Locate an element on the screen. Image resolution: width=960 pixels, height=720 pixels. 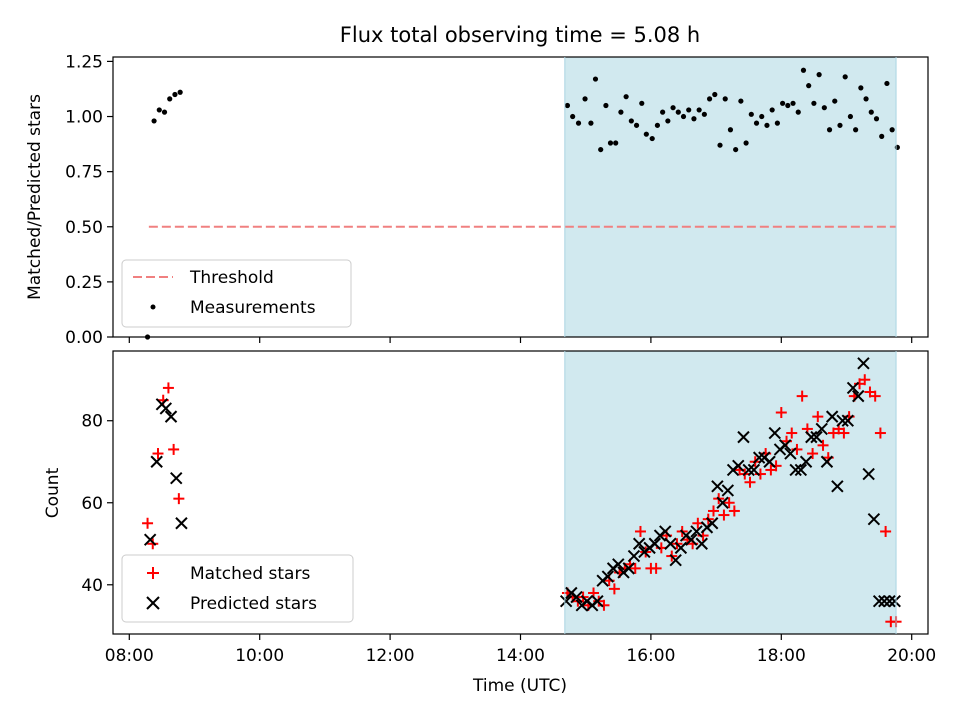
y-tick-label: 0.50 is located at coordinates (84, 228).